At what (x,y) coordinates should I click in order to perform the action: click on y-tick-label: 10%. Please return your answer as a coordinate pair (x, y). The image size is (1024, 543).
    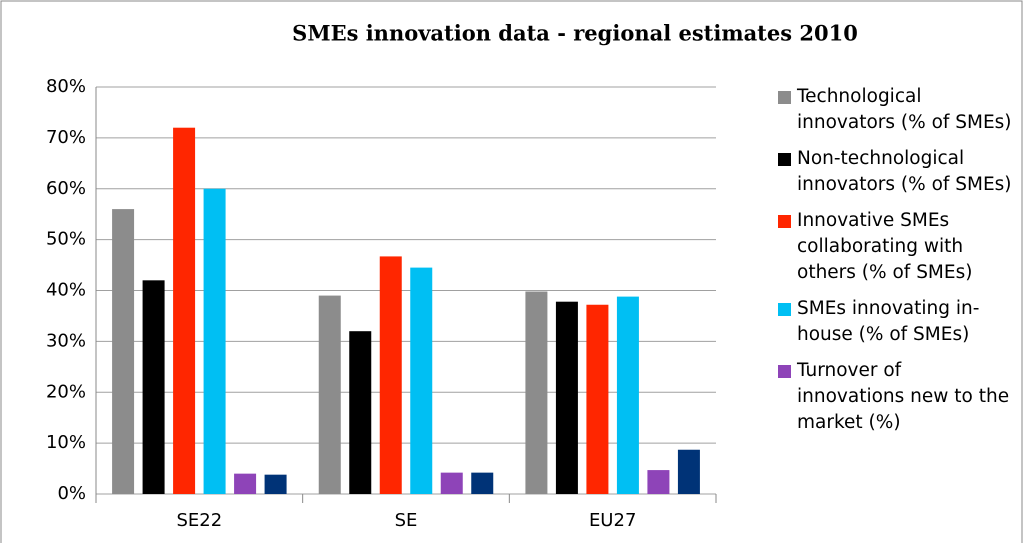
    Looking at the image, I should click on (66, 442).